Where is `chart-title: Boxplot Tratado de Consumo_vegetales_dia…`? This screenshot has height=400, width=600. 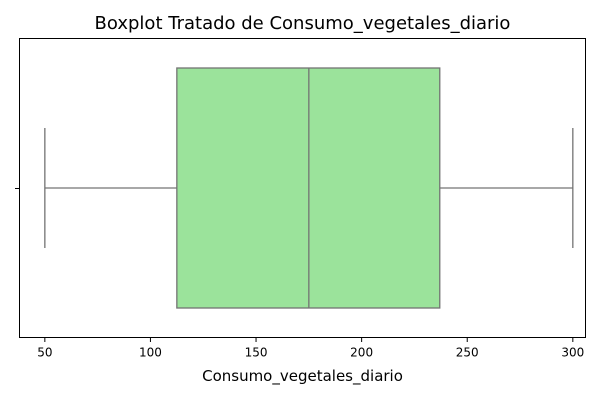
chart-title: Boxplot Tratado de Consumo_vegetales_dia… is located at coordinates (303, 23).